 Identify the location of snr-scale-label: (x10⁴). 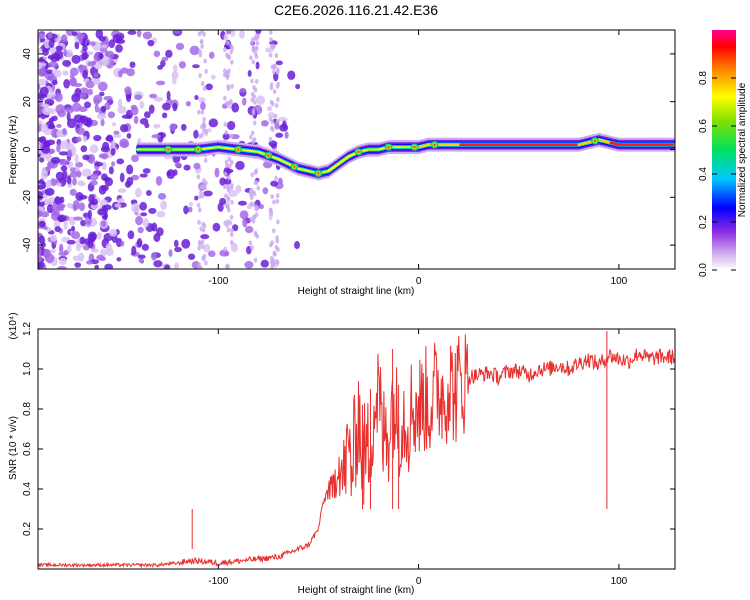
(13, 325).